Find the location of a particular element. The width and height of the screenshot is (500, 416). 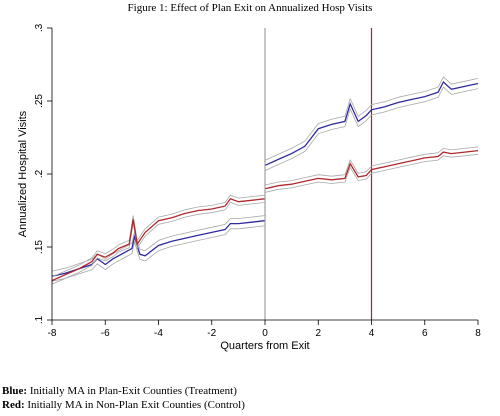

x-tick-label: 4 is located at coordinates (372, 333).